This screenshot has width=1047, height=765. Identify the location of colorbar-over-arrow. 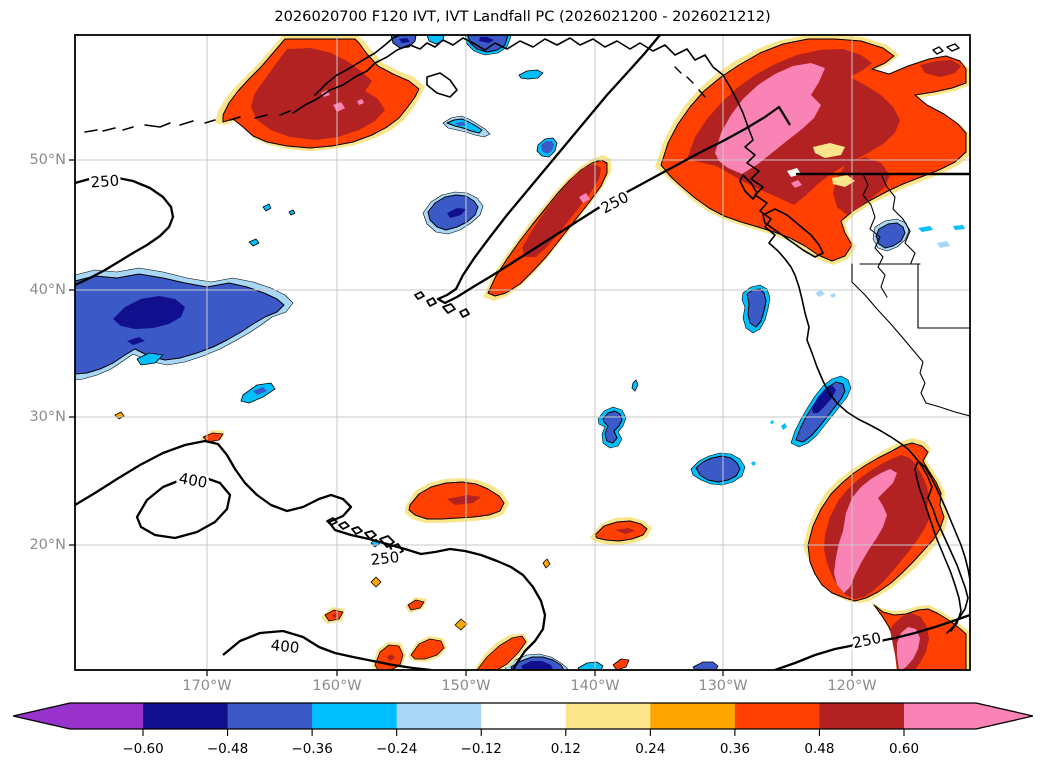
(968, 716).